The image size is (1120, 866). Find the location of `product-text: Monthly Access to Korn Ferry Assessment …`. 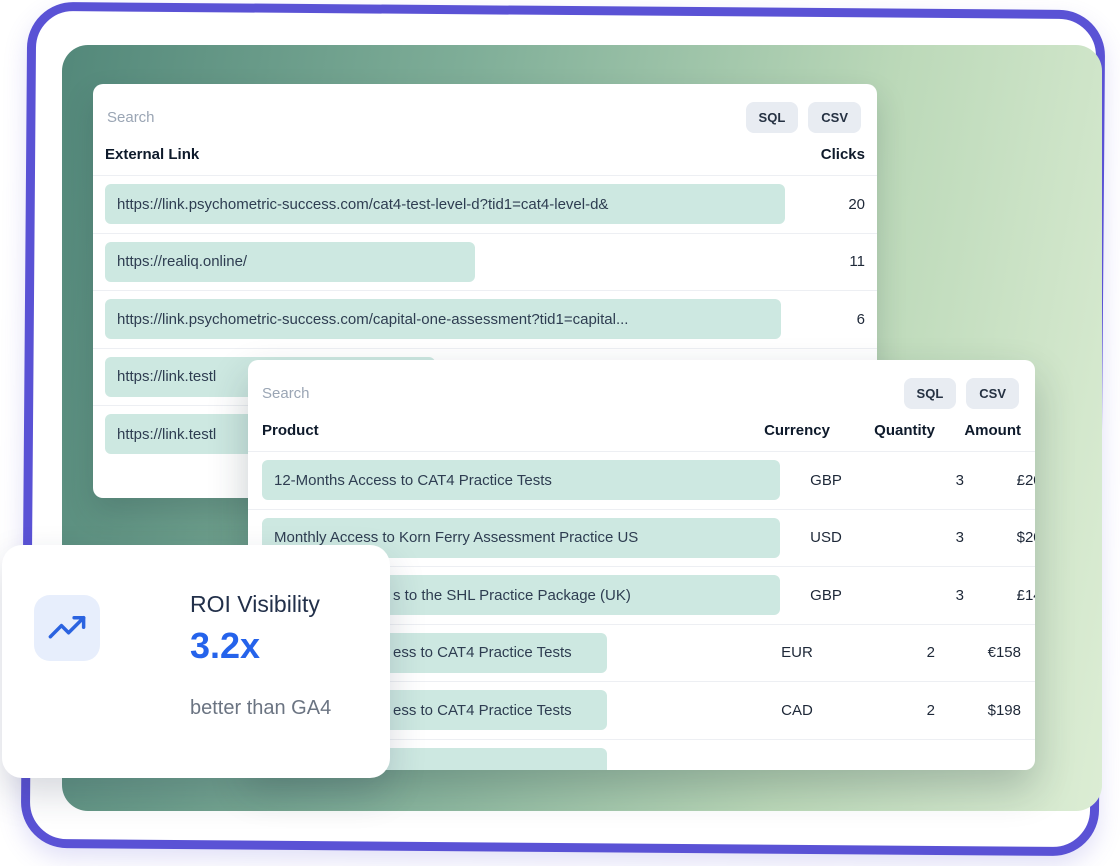

product-text: Monthly Access to Korn Ferry Assessment … is located at coordinates (456, 538).